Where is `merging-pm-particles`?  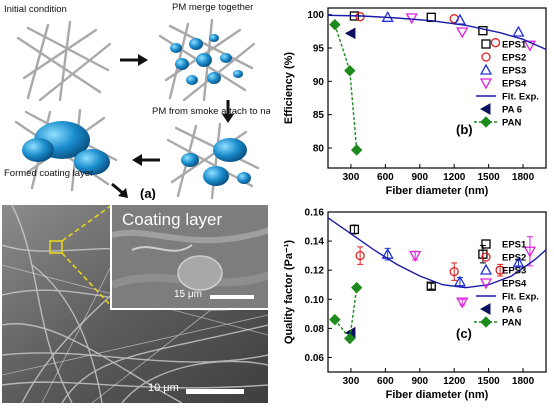
merging-pm-particles is located at coordinates (206, 59).